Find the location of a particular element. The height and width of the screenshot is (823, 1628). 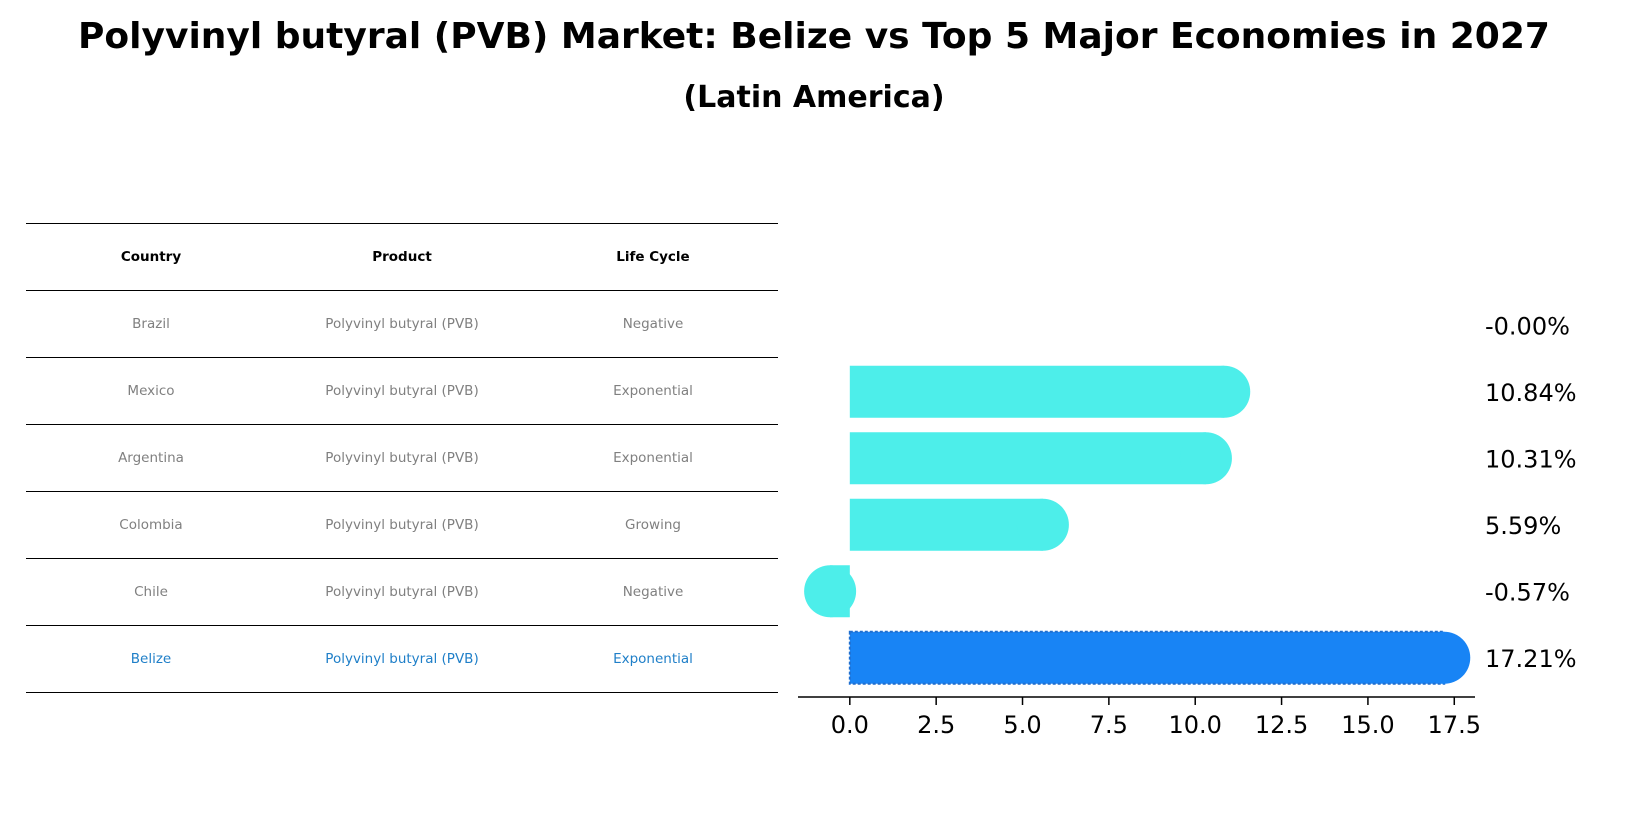

x-tick-label: 10.0 is located at coordinates (1195, 725).